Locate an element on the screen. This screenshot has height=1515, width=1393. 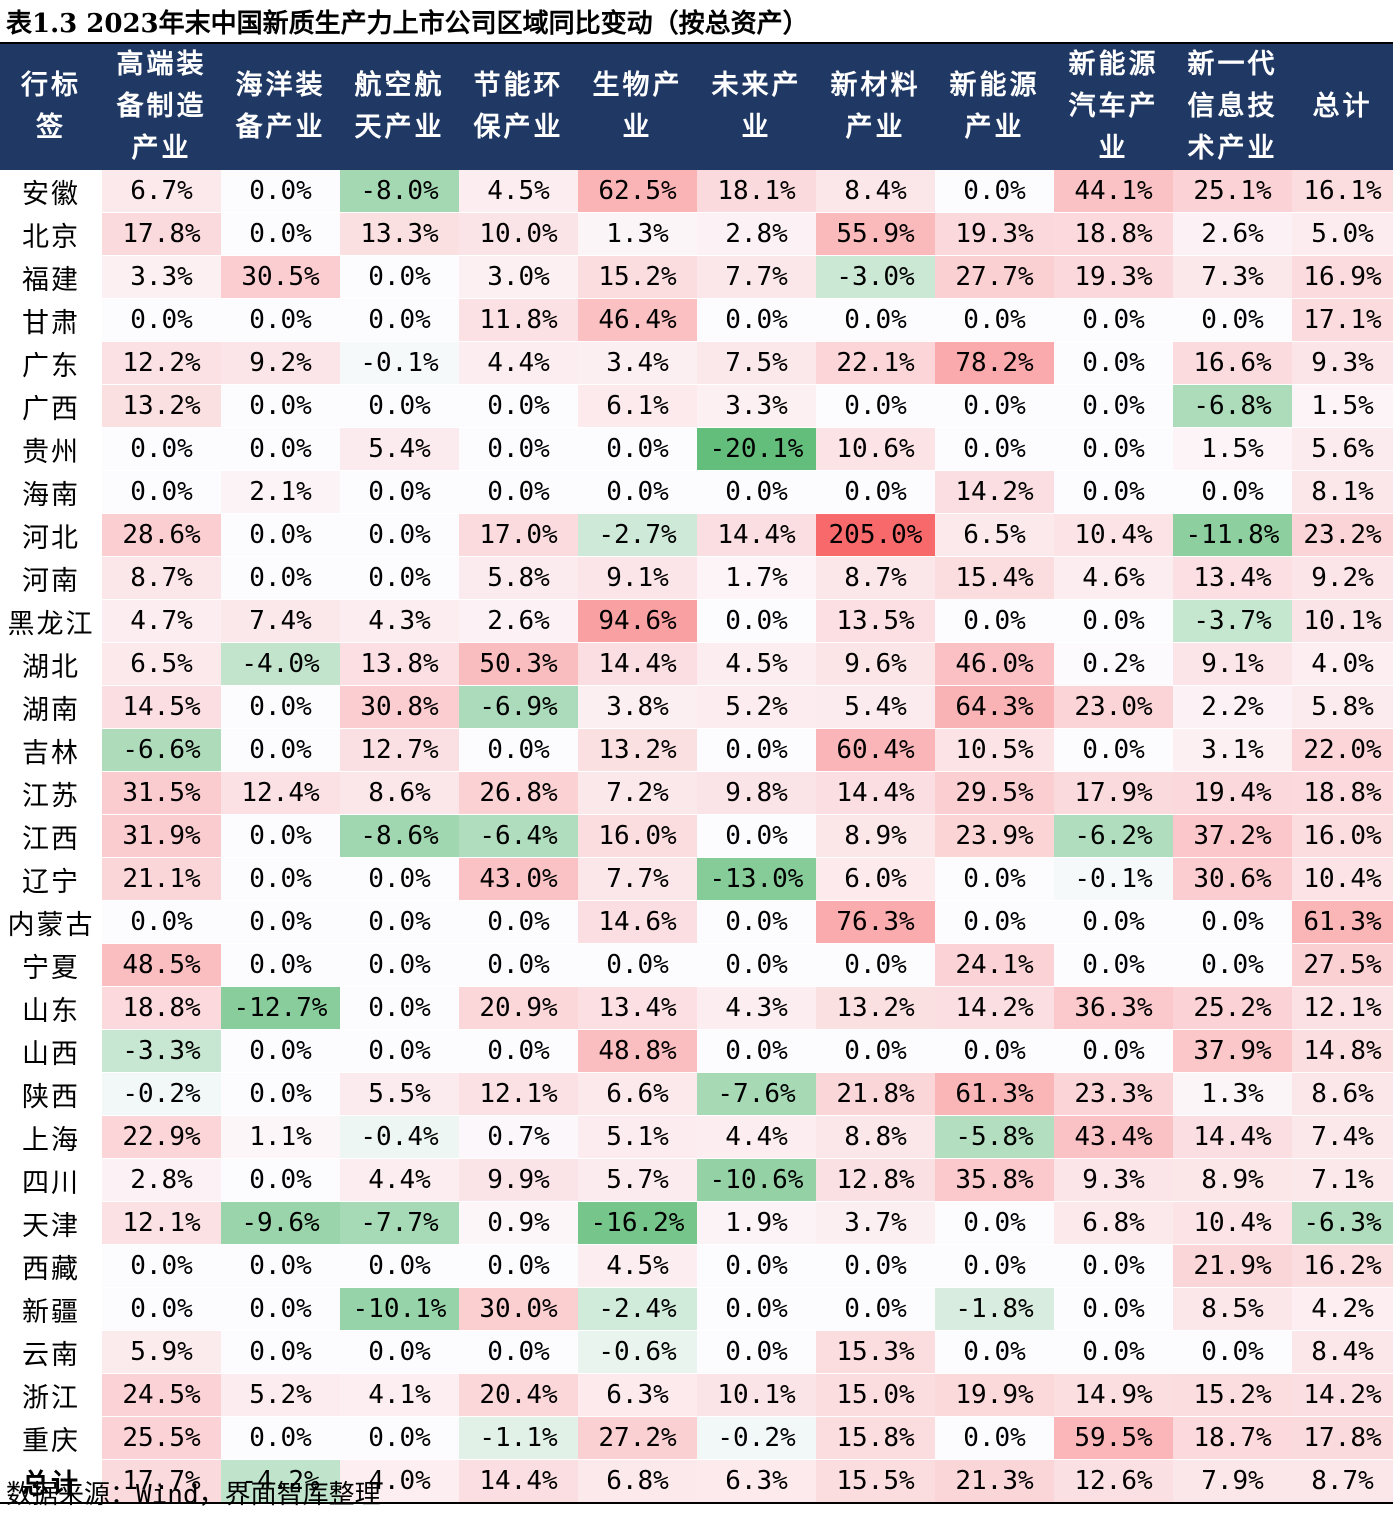
table-cell: 12.8% is located at coordinates (875, 1180).